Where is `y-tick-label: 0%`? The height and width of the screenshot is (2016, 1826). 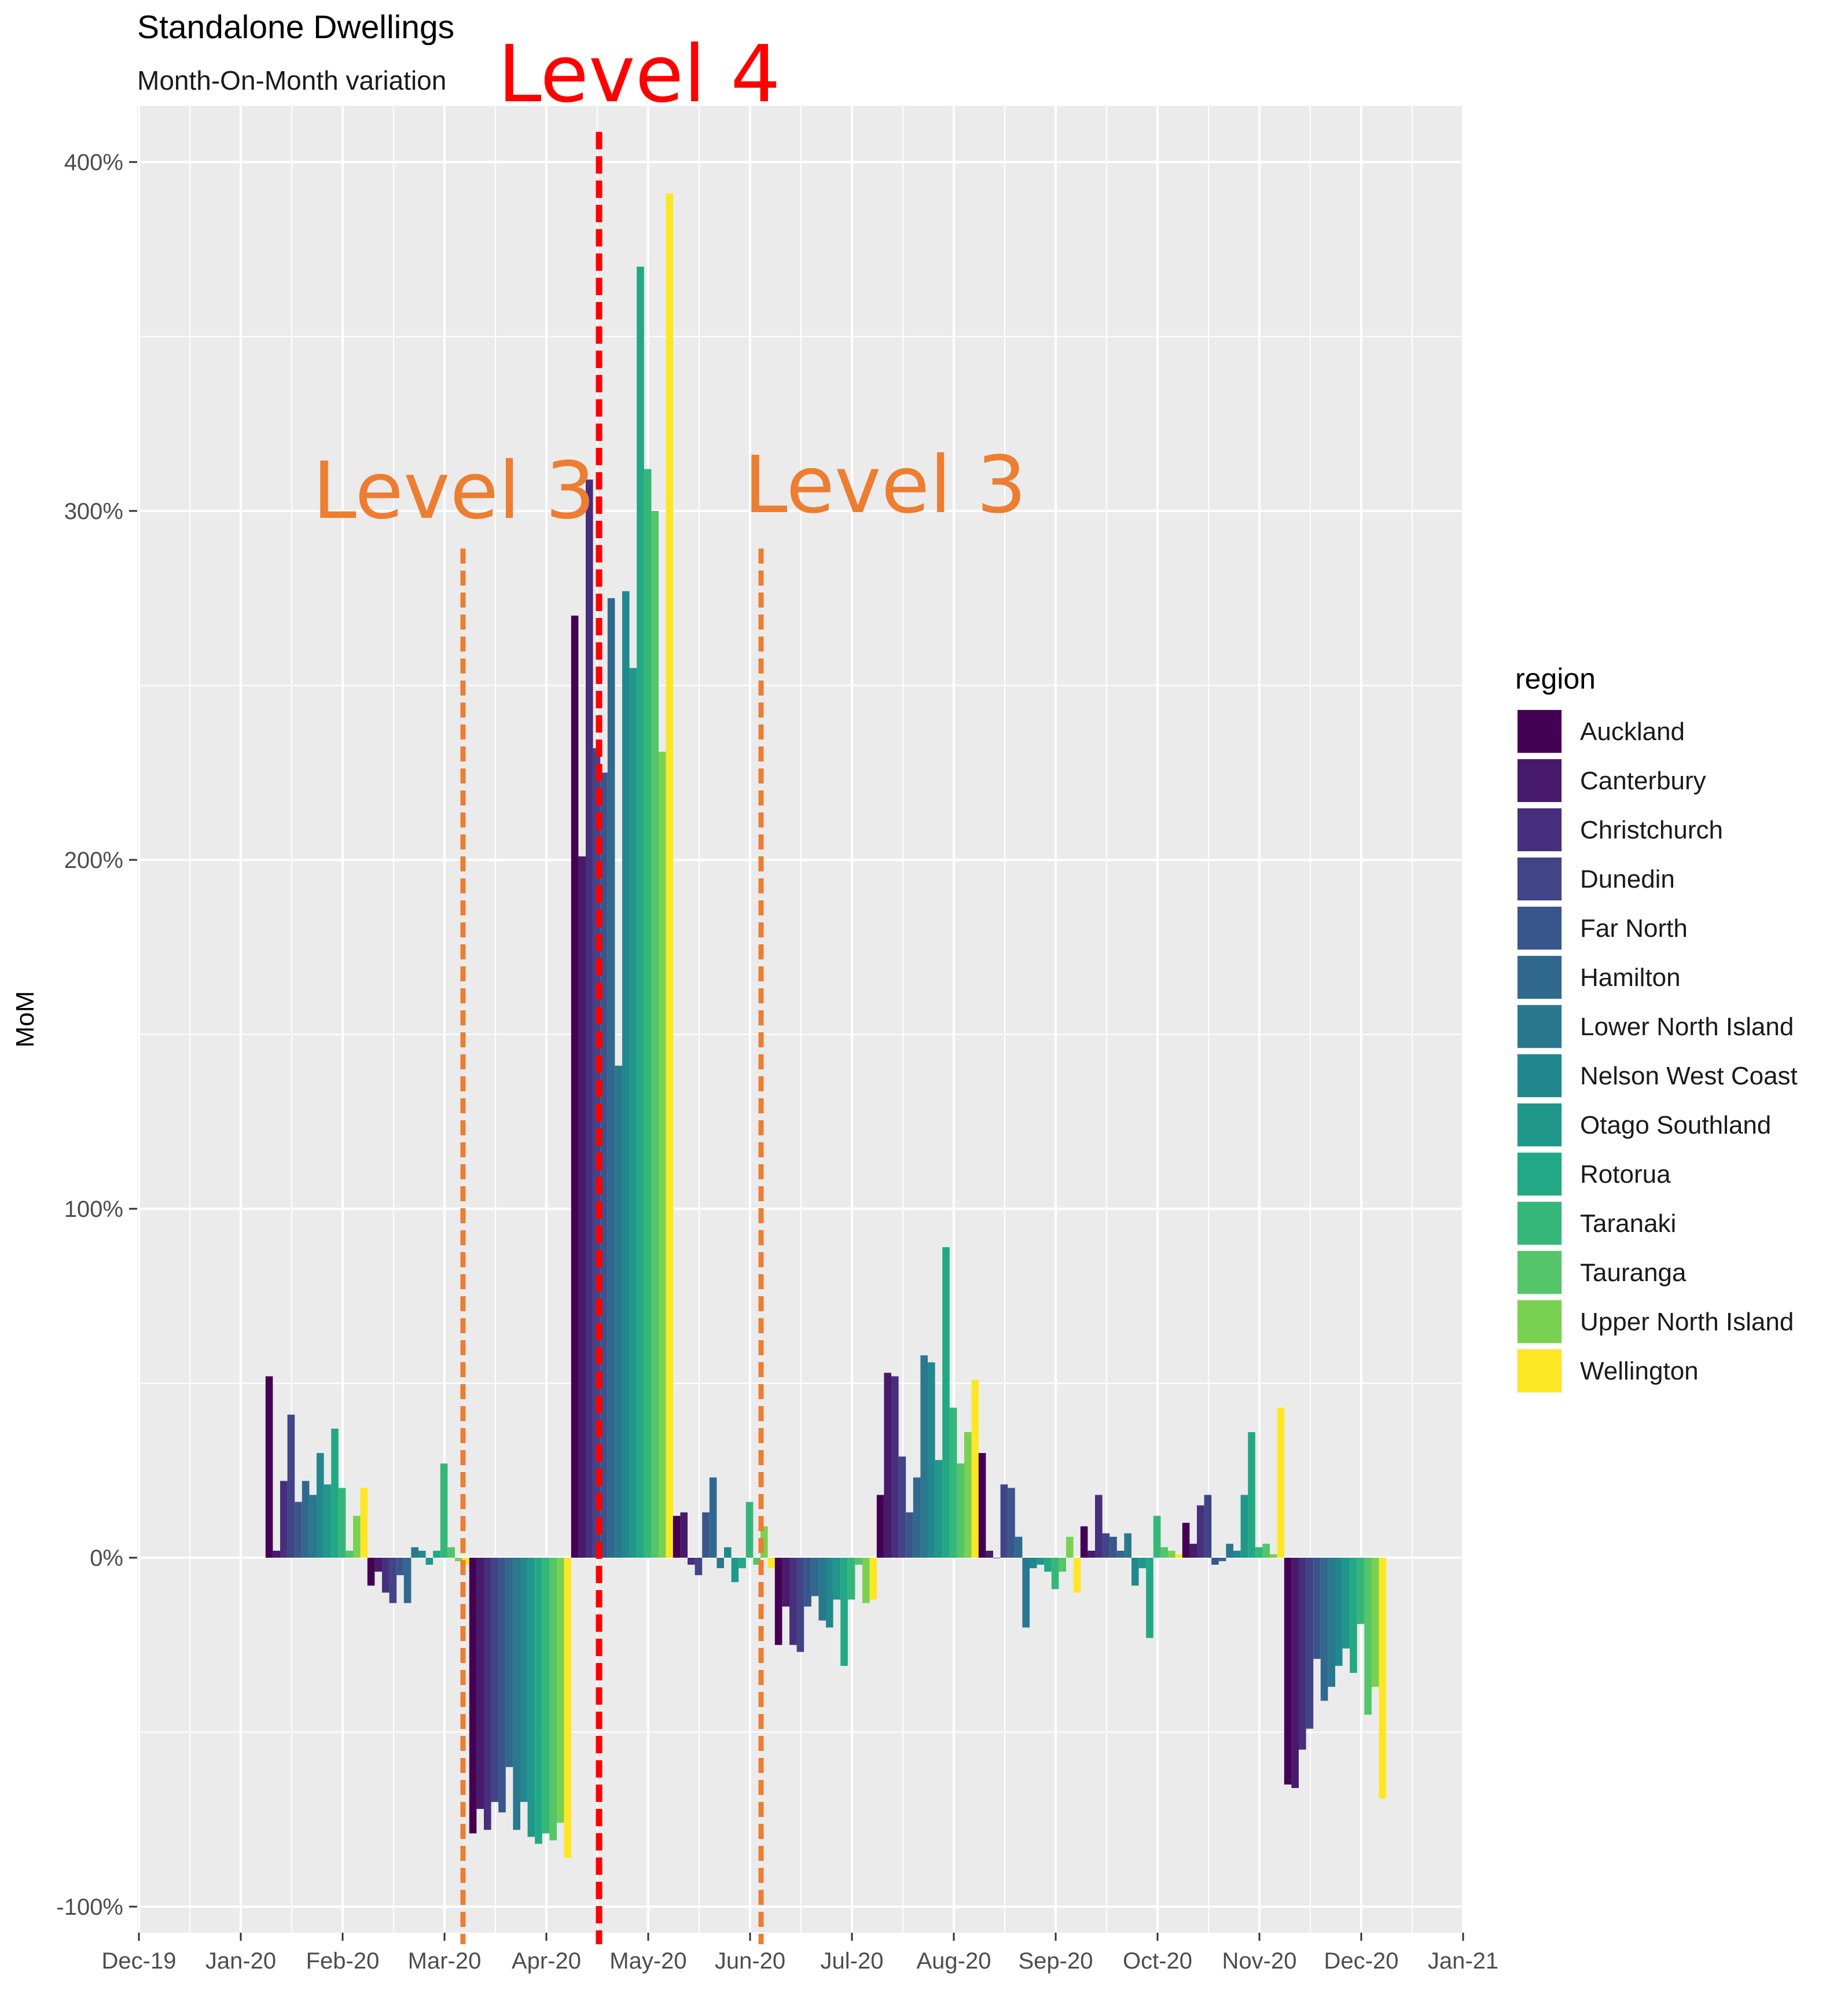 y-tick-label: 0% is located at coordinates (106, 1558).